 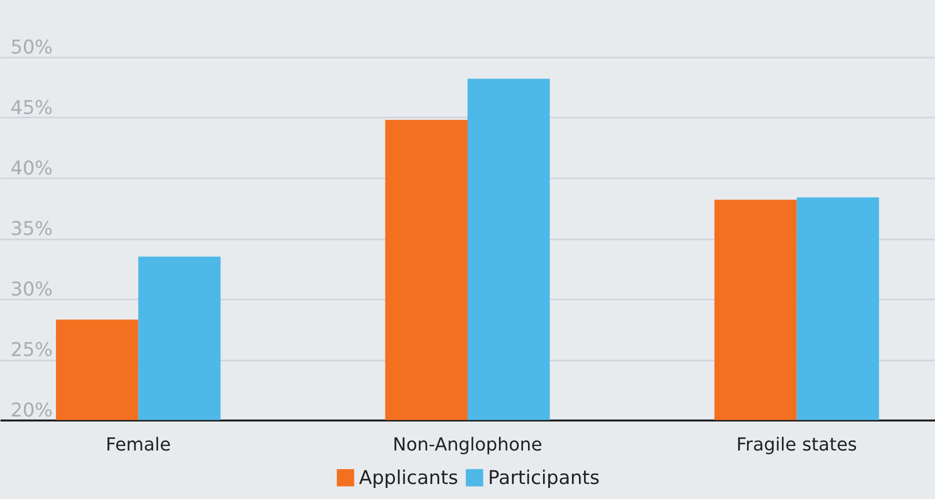 What do you see at coordinates (31, 289) in the screenshot?
I see `y-tick-label: 30%` at bounding box center [31, 289].